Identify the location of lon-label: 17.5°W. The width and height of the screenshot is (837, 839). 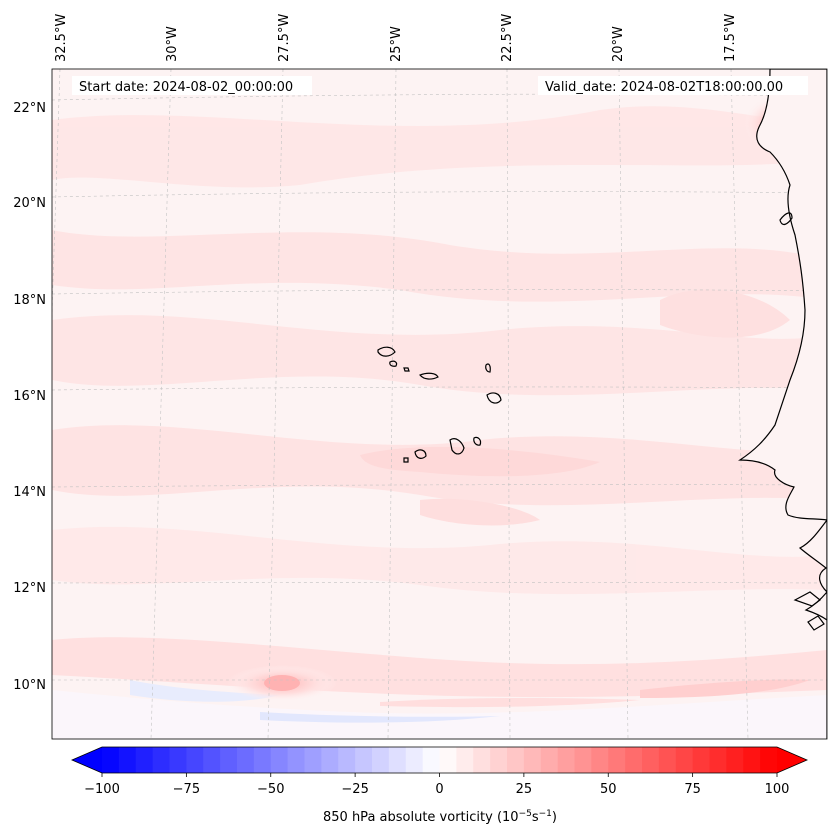
(730, 38).